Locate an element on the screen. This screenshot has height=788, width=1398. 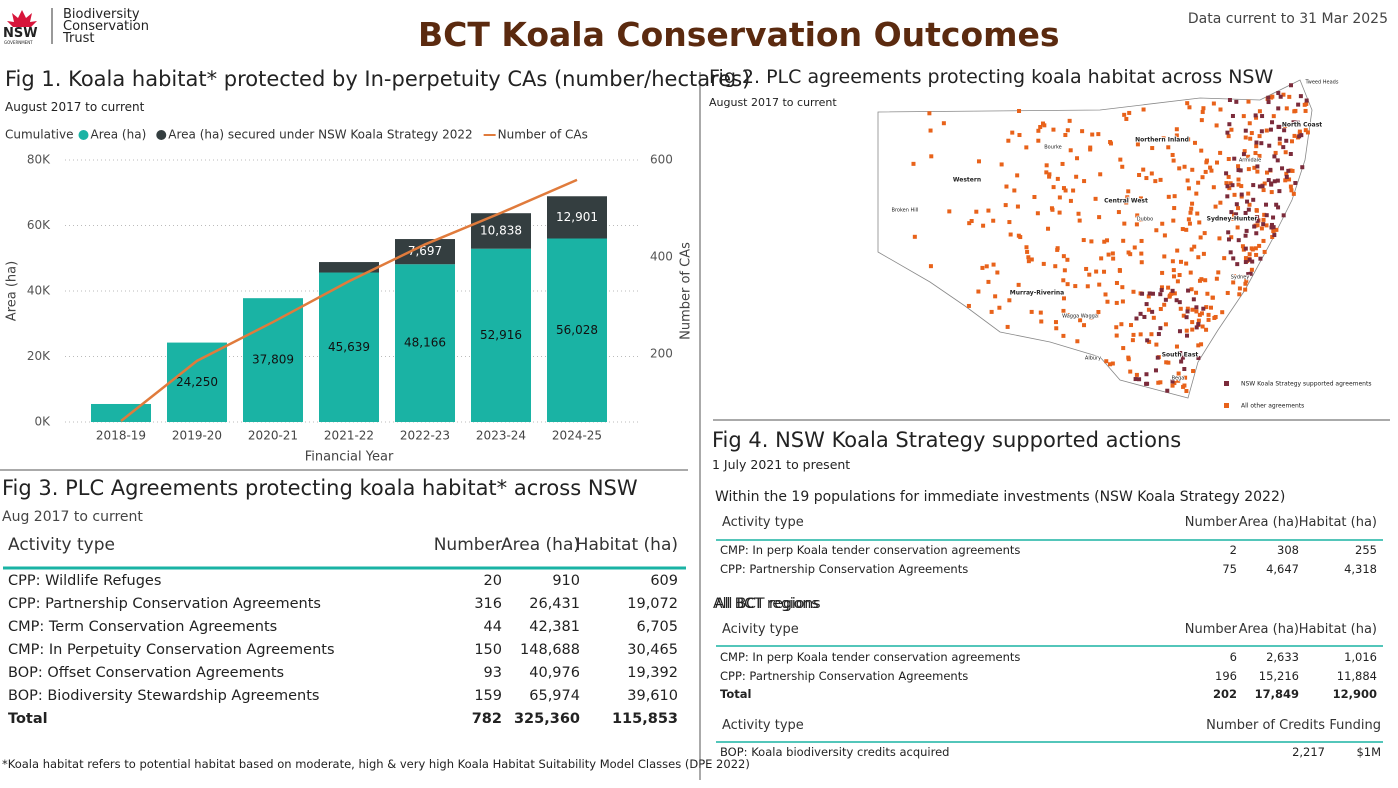
table-cell: 40,976 is located at coordinates (554, 673).